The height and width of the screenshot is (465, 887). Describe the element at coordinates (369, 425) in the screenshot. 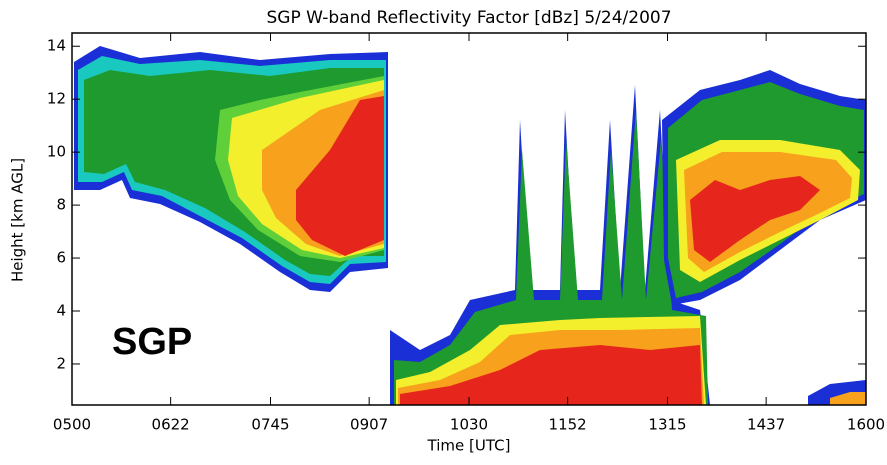

I see `x-tick-label: 0907` at that location.